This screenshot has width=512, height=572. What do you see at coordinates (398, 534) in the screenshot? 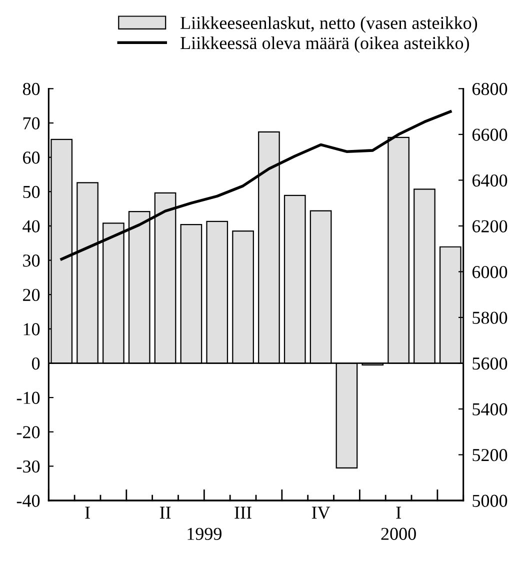
I see `text: 2000` at bounding box center [398, 534].